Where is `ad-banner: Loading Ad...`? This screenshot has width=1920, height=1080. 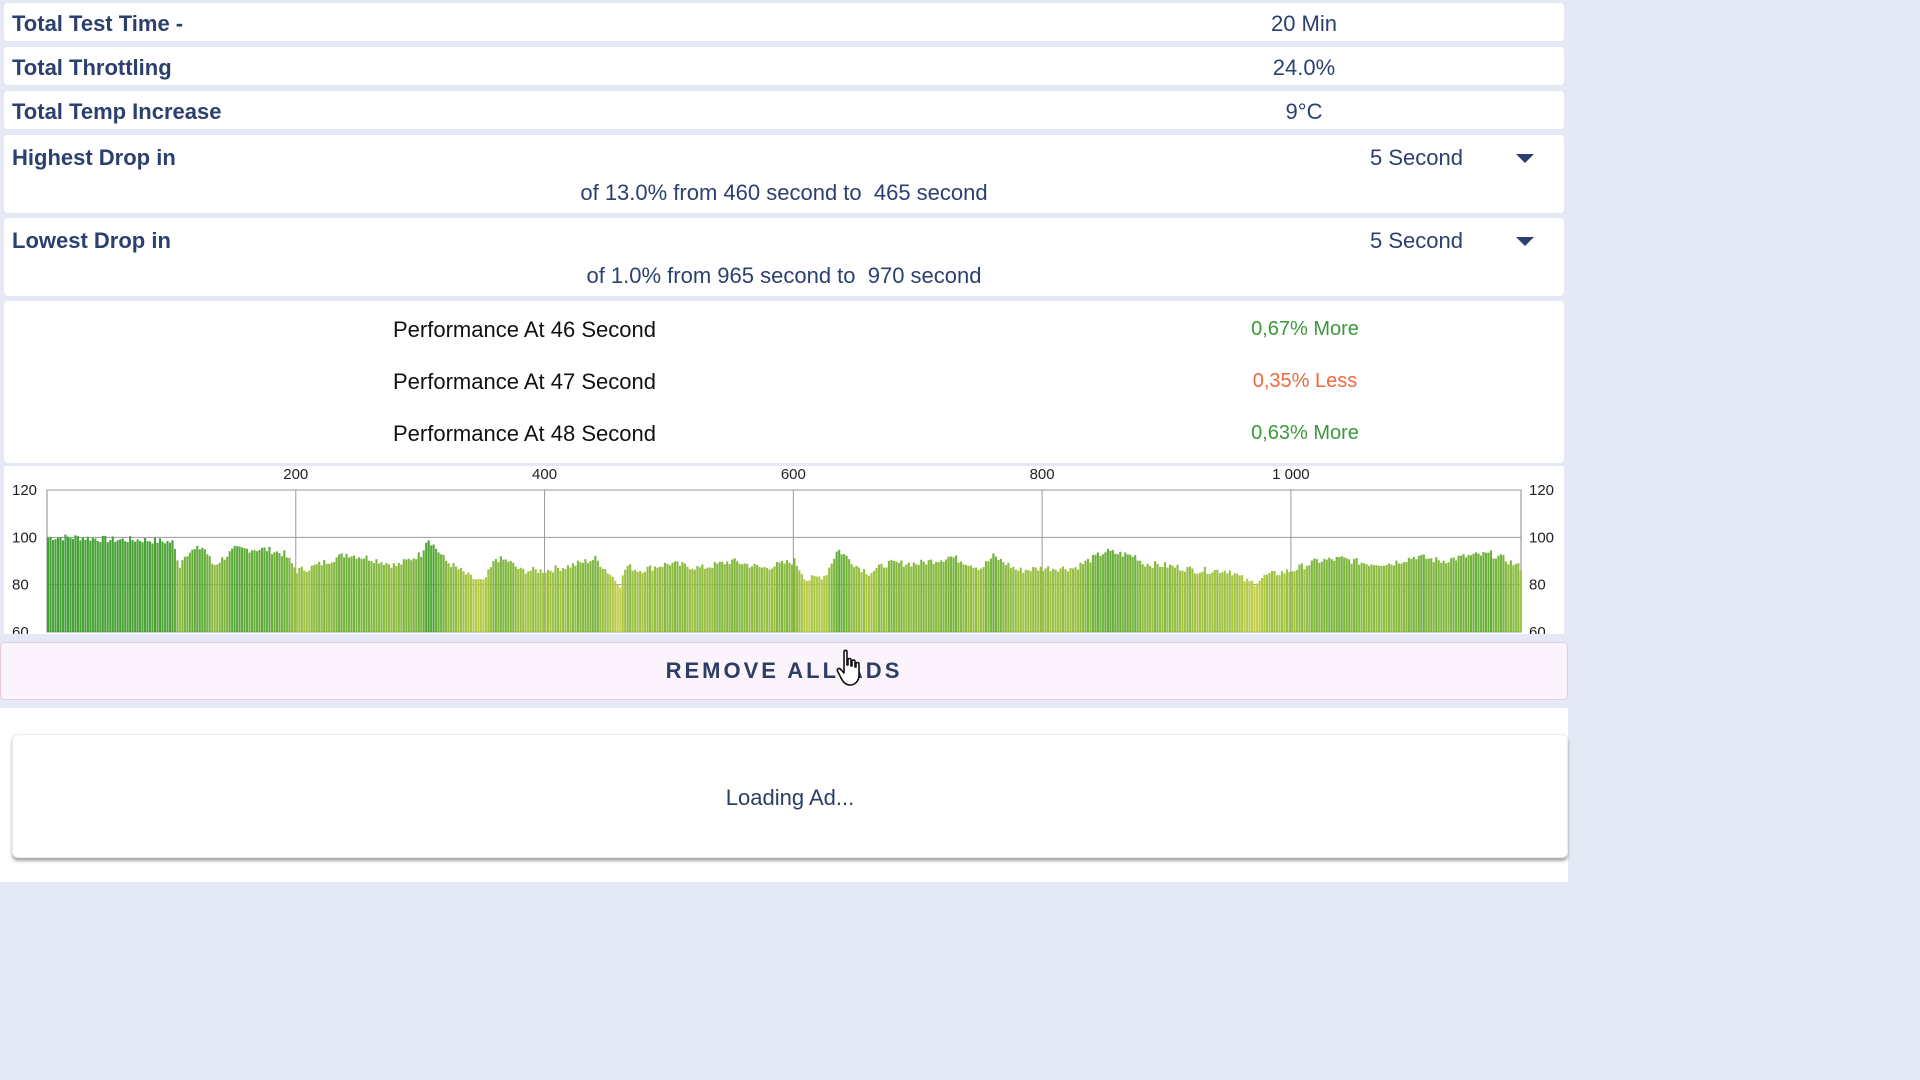
ad-banner: Loading Ad... is located at coordinates (790, 796).